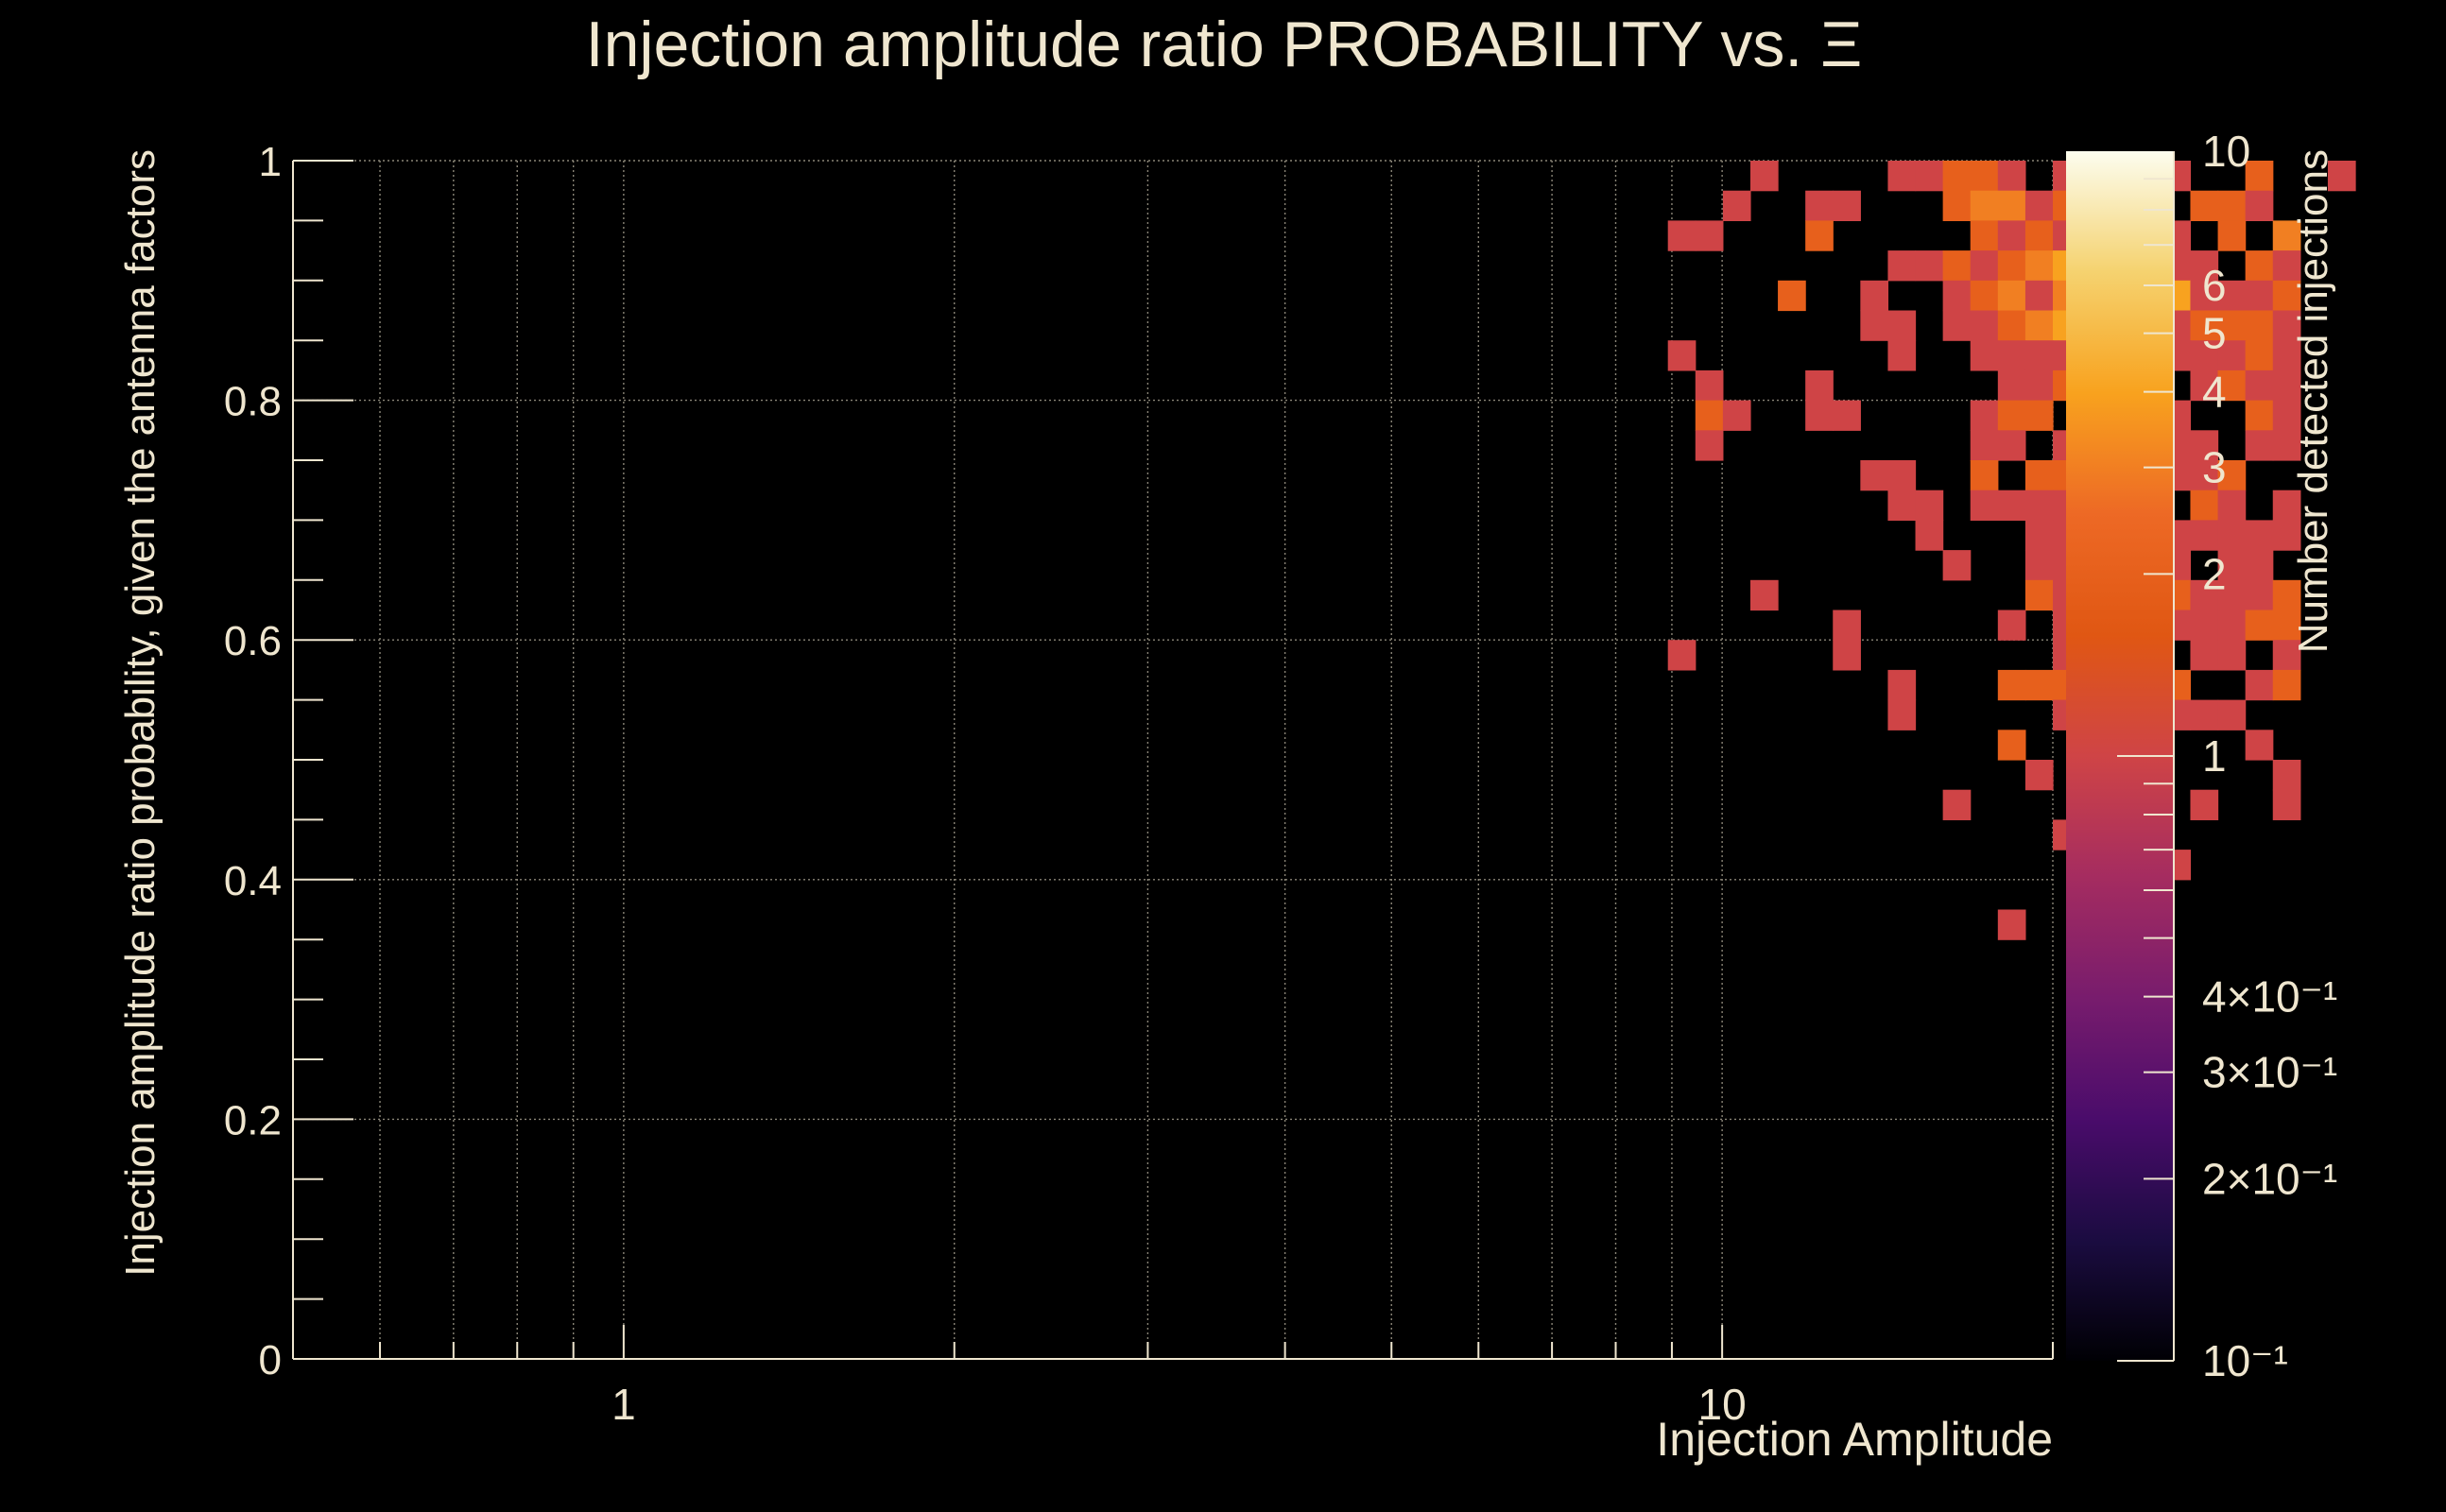 This screenshot has width=2446, height=1512. What do you see at coordinates (2214, 756) in the screenshot?
I see `colorbar-tick-label: 1` at bounding box center [2214, 756].